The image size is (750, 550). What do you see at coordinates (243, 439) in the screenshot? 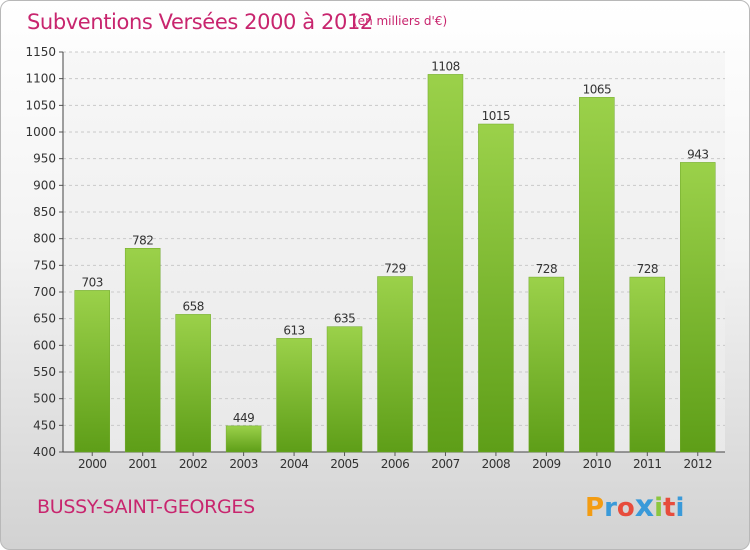
I see `bar-2003` at bounding box center [243, 439].